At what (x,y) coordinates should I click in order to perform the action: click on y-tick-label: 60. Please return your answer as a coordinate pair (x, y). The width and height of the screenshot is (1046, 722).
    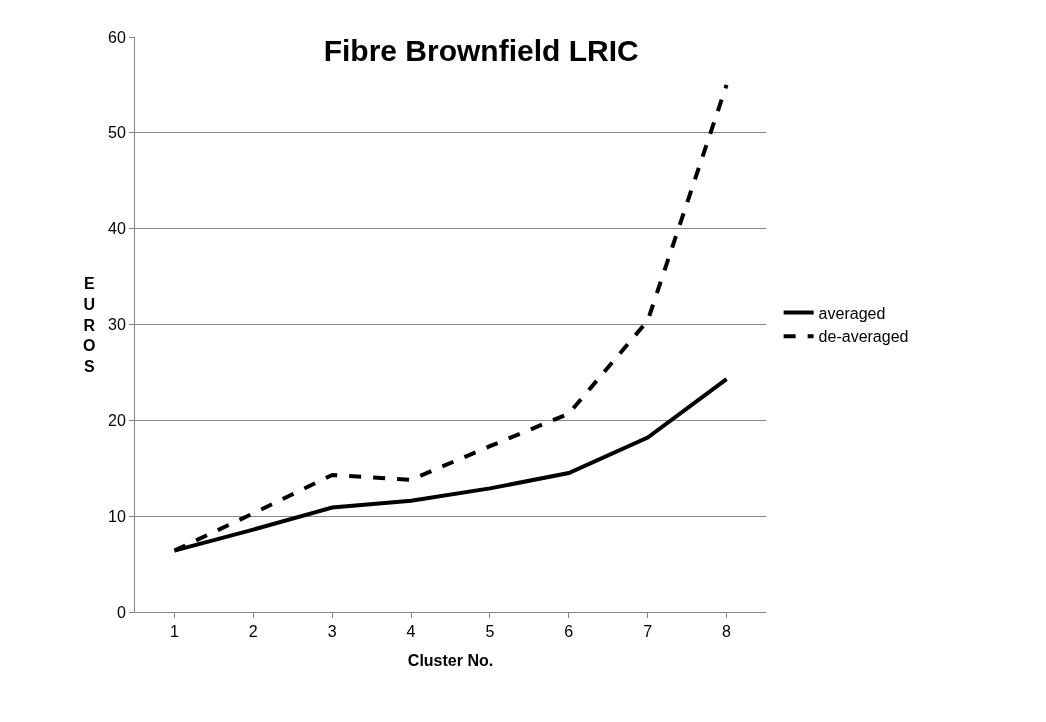
    Looking at the image, I should click on (117, 37).